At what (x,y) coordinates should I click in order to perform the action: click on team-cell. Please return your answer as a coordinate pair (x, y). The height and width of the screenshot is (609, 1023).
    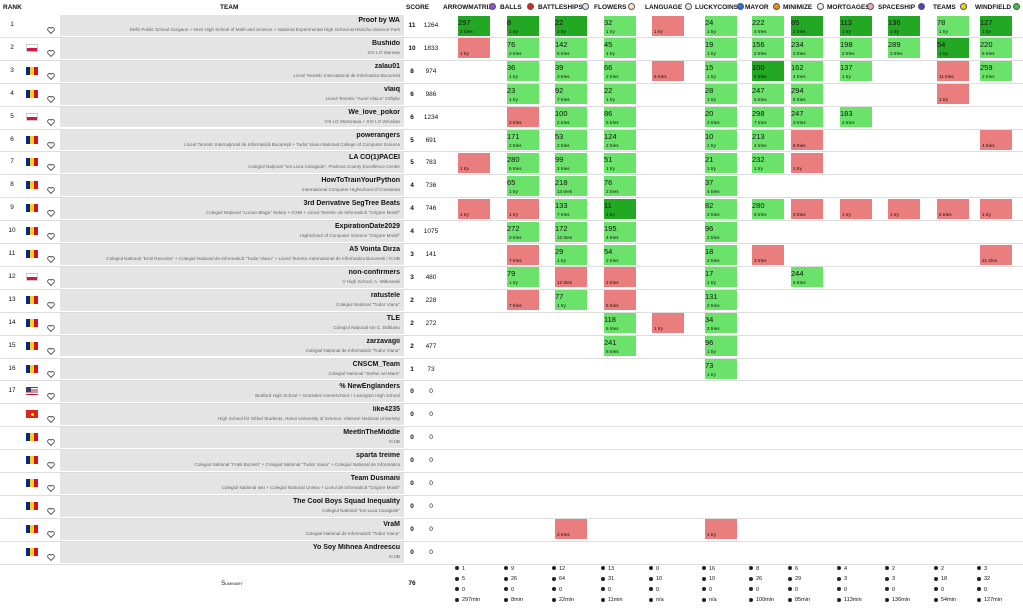
    Looking at the image, I should click on (232, 117).